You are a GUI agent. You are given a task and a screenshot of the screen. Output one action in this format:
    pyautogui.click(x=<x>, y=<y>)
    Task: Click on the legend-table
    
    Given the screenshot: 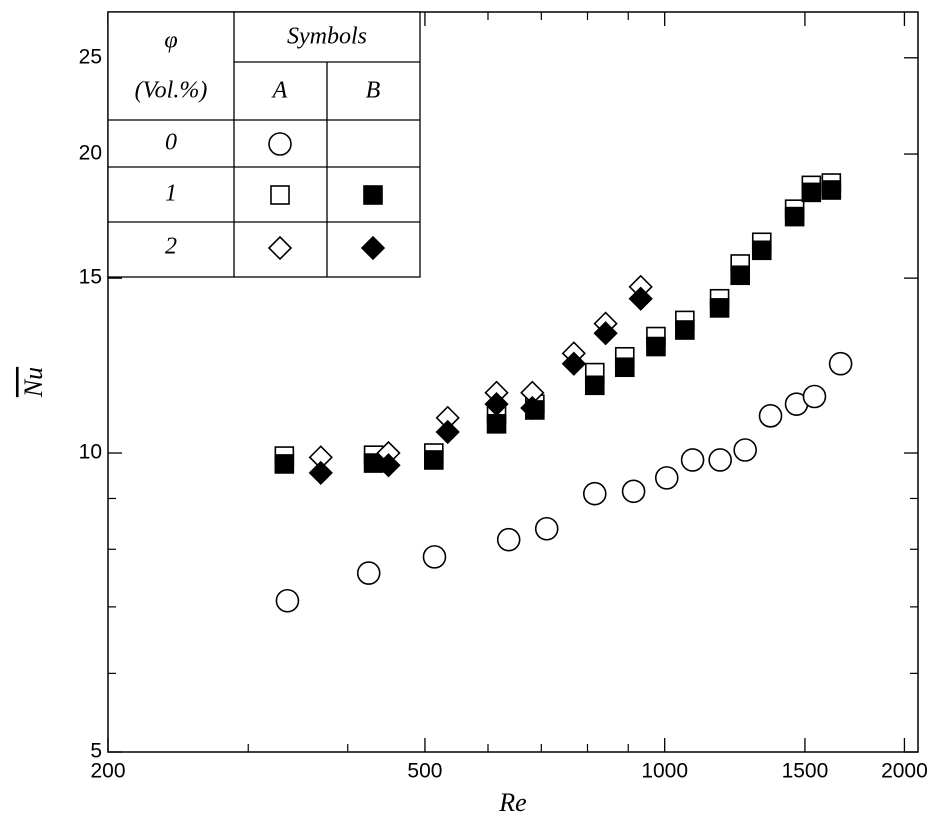 What is the action you would take?
    pyautogui.click(x=264, y=144)
    